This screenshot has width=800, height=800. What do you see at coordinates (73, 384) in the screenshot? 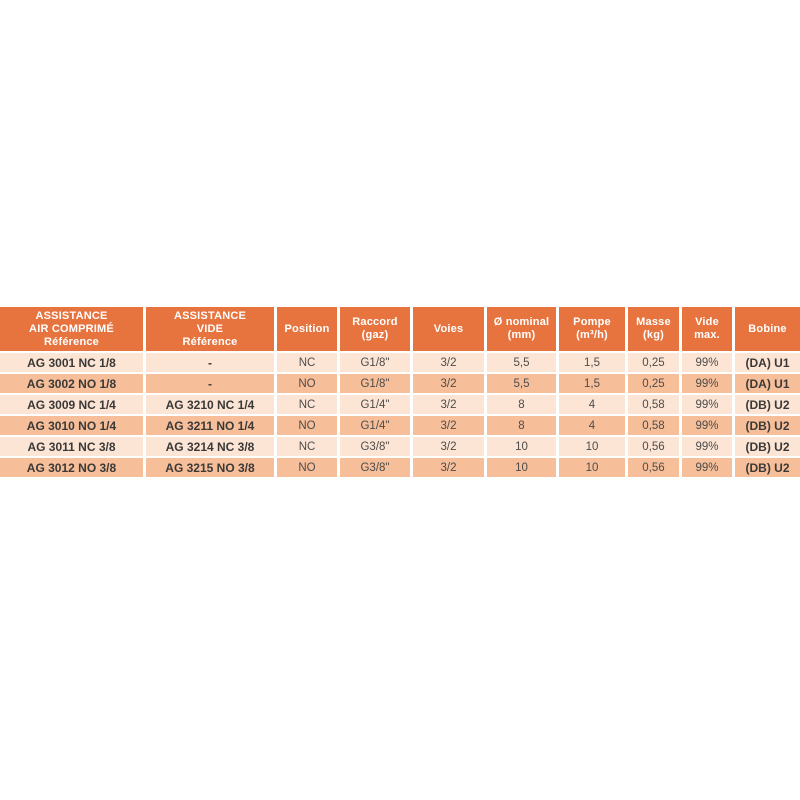
I see `cell-ref-air-comprime: AG 3002 NO 1/8` at bounding box center [73, 384].